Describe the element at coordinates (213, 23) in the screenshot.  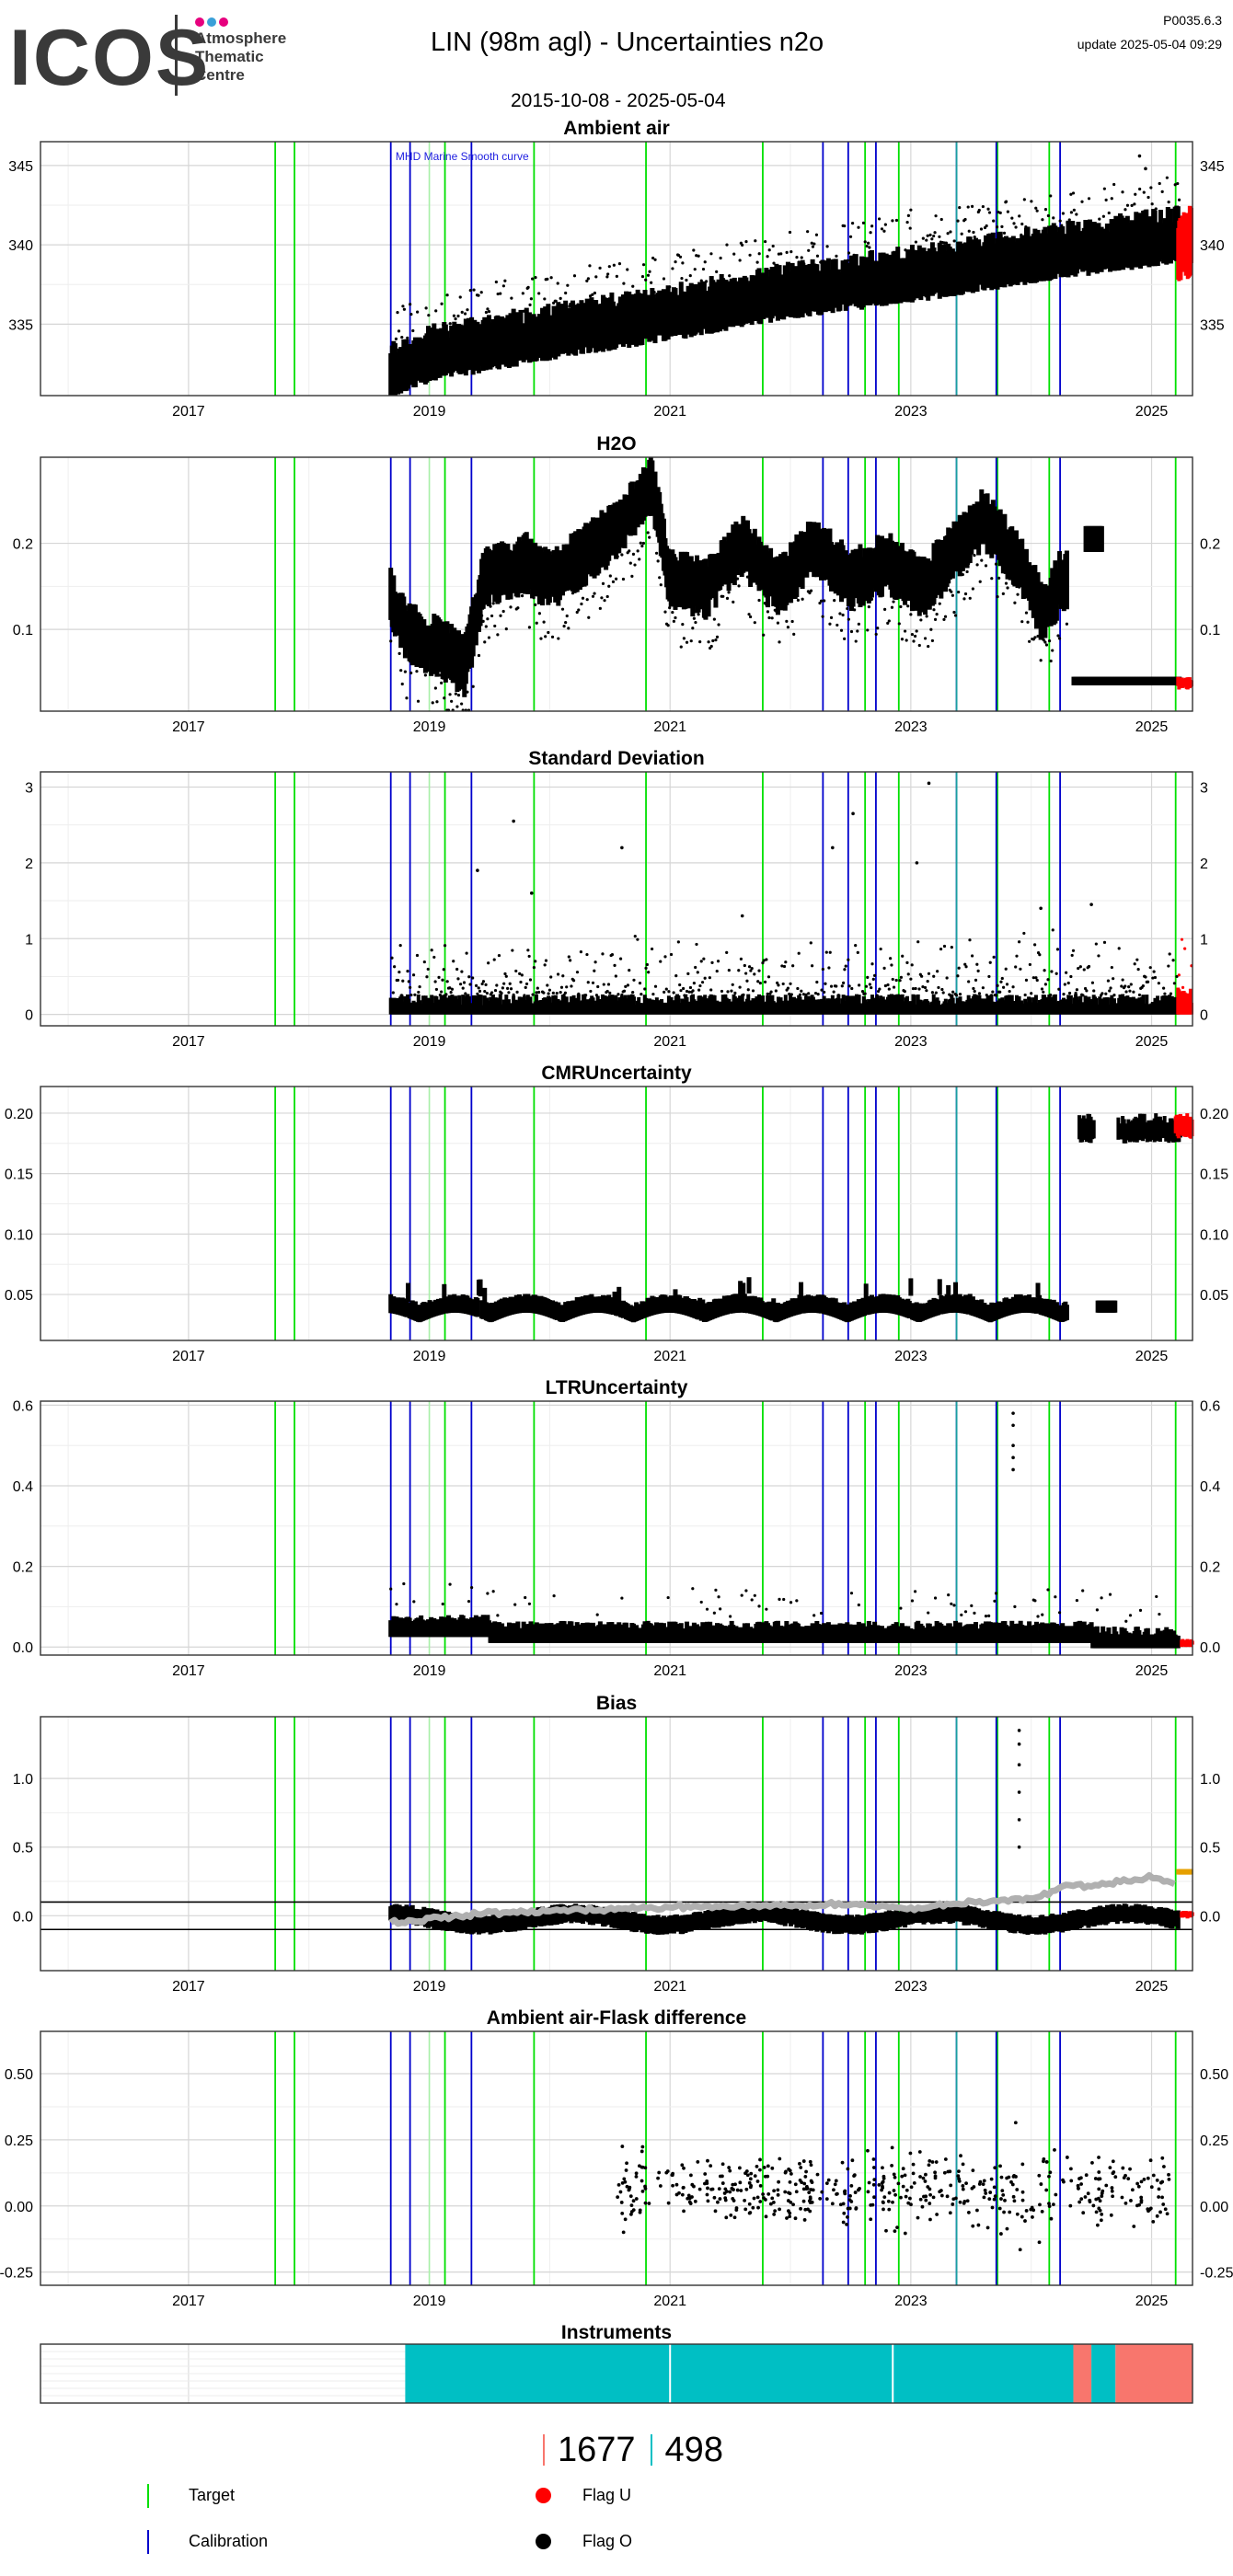
I see `logo-dots-icon` at that location.